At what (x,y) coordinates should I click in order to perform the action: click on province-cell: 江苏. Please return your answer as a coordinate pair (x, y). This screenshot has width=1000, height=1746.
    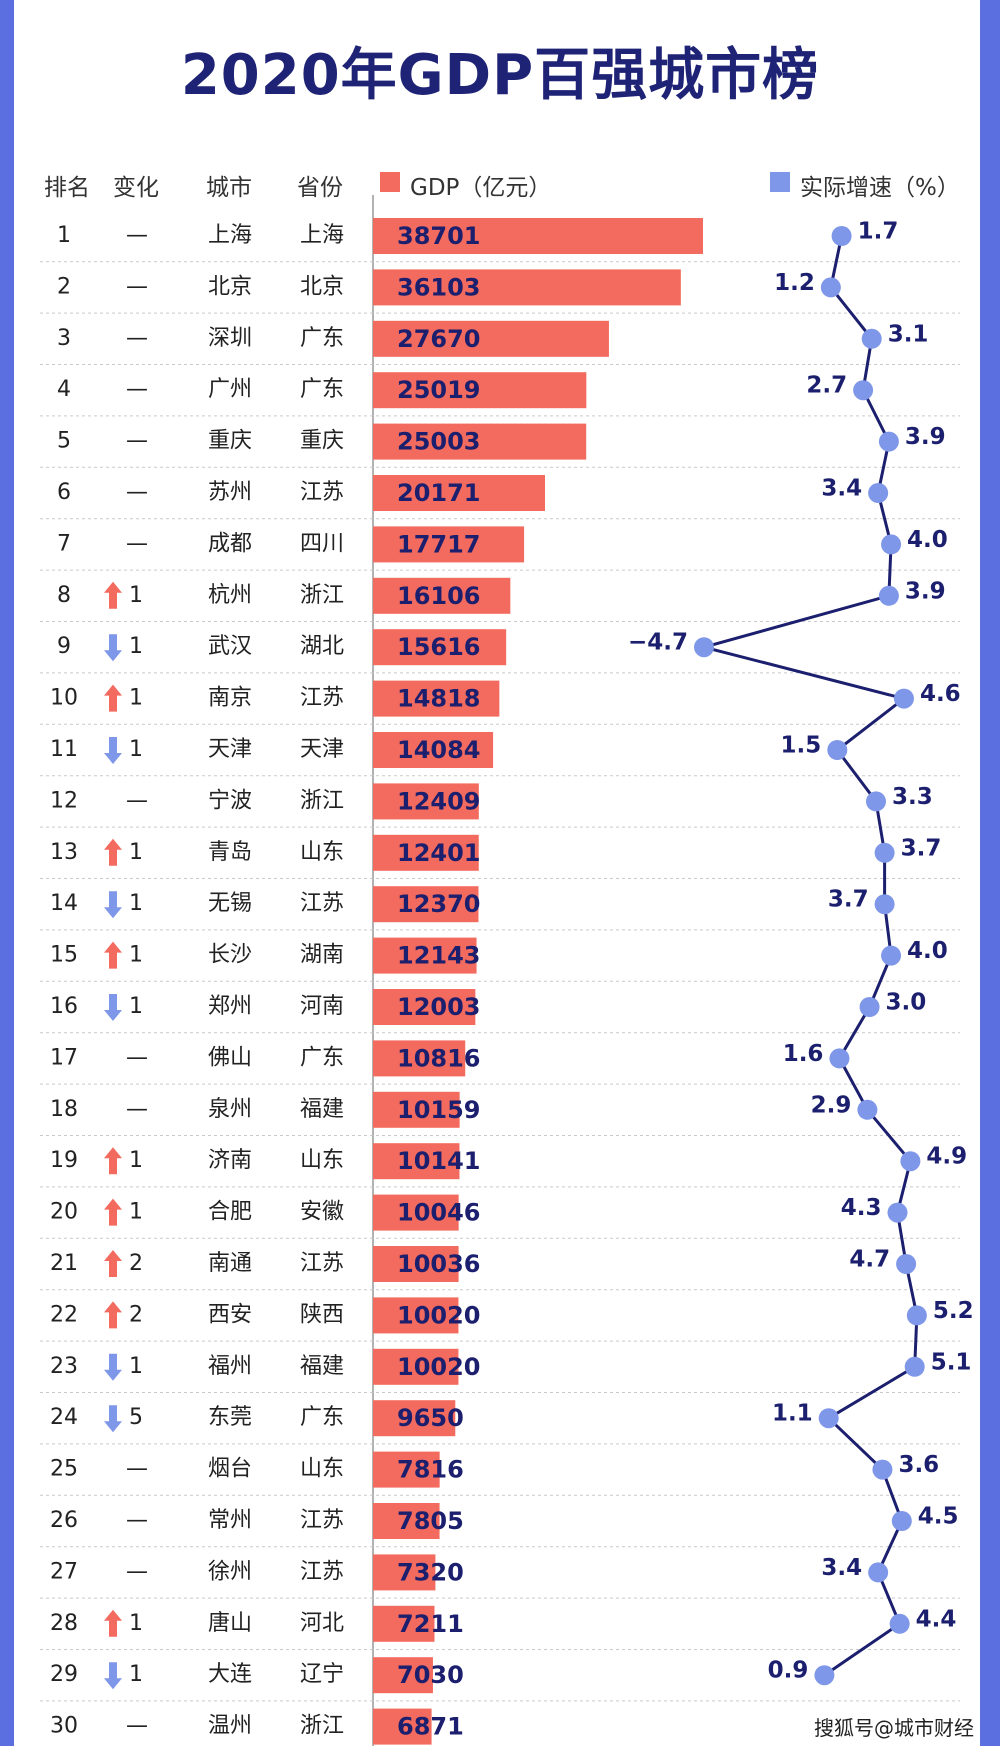
    Looking at the image, I should click on (322, 492).